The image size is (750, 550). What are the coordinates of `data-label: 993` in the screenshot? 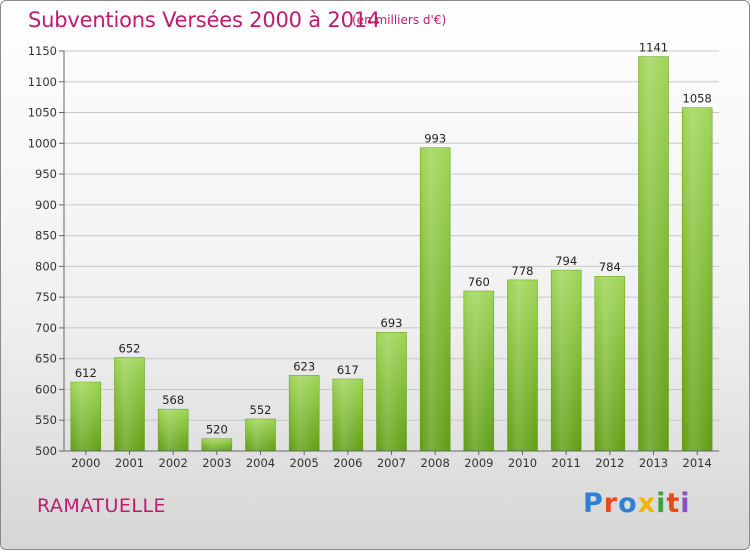 It's located at (435, 139).